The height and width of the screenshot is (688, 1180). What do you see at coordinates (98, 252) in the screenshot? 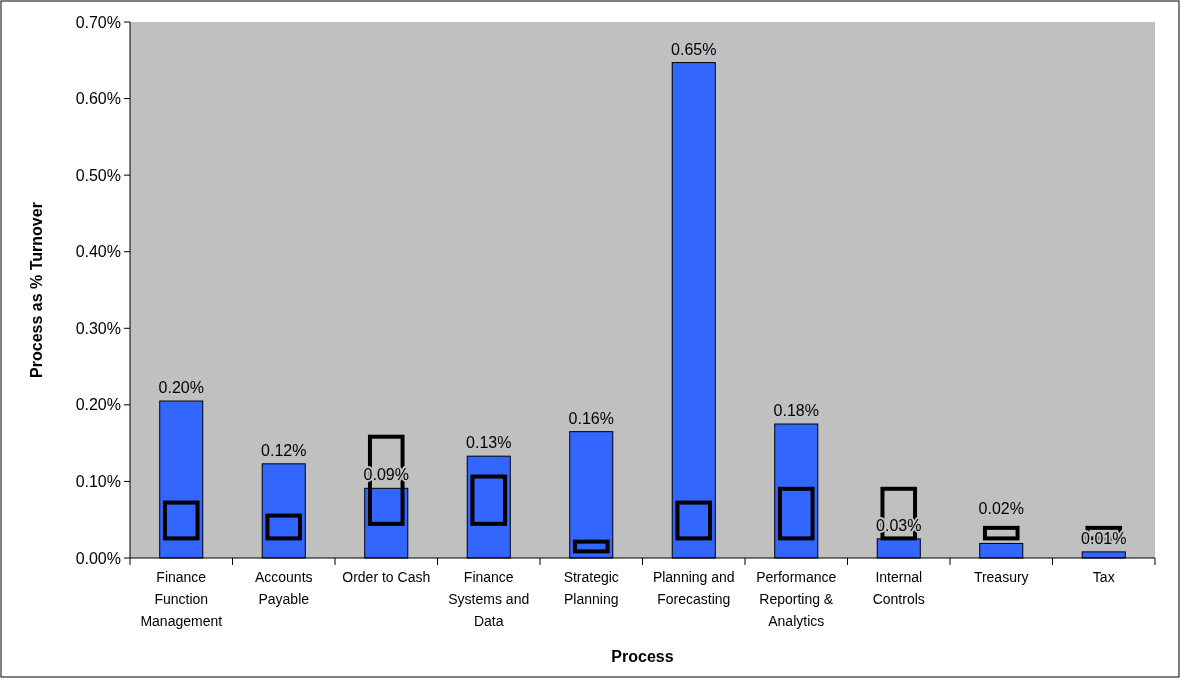
I see `y-tick-label: 0.40%` at bounding box center [98, 252].